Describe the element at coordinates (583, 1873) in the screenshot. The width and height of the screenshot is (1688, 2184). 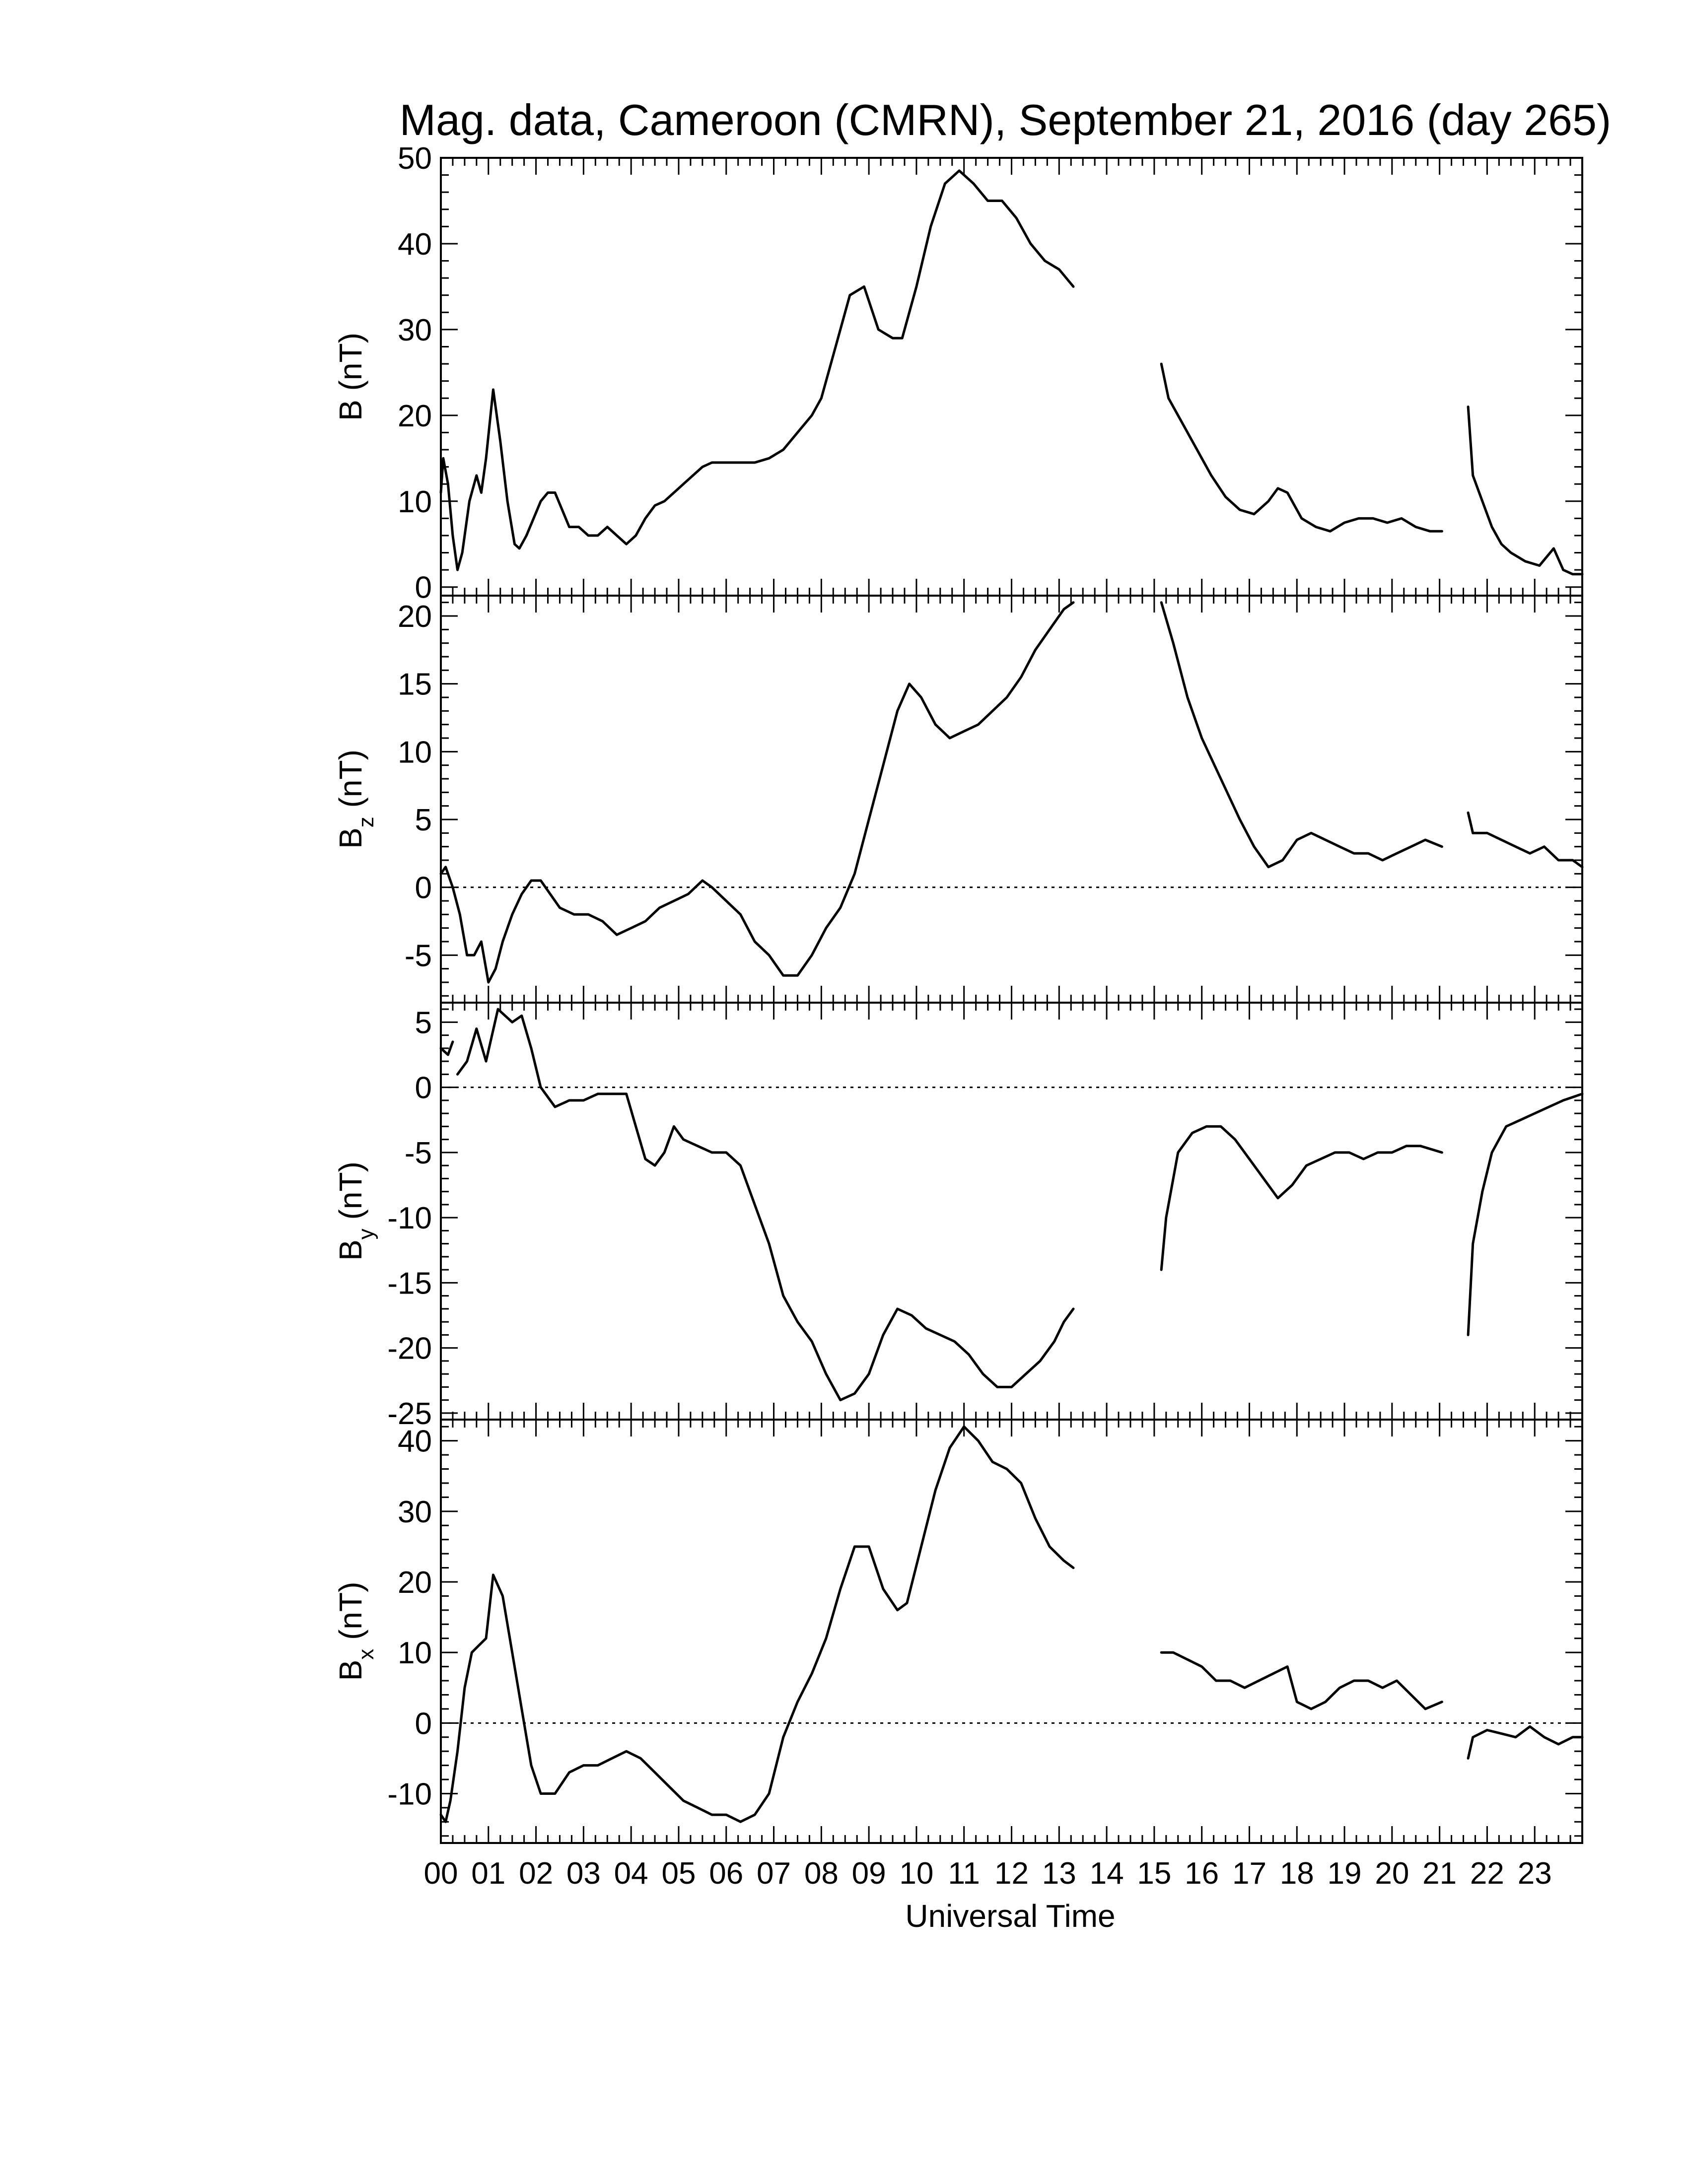
I see `x-tick-label: 03` at that location.